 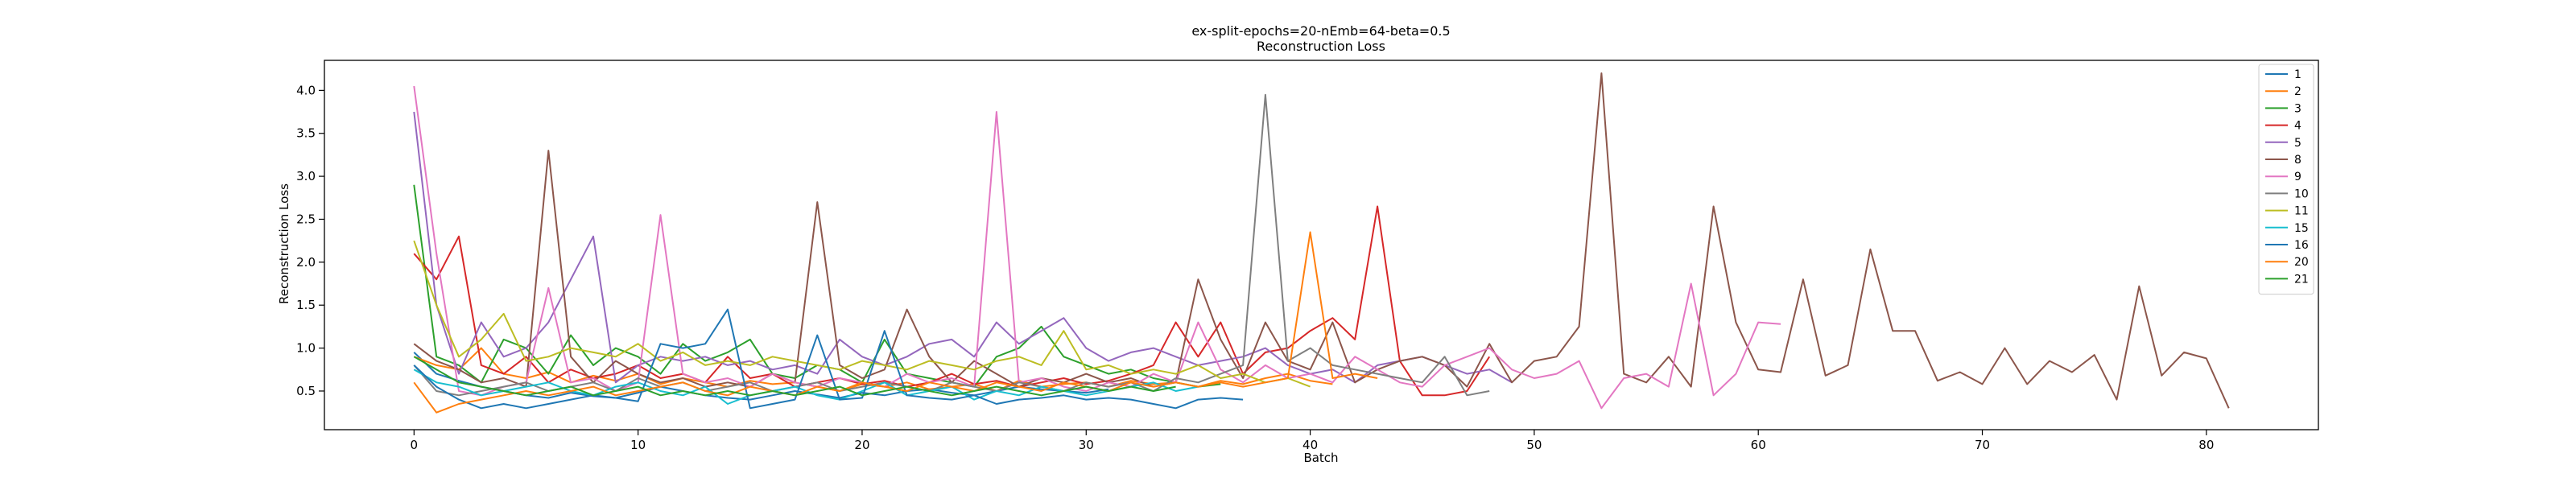 I want to click on legend-label-3: 3, so click(x=2297, y=108).